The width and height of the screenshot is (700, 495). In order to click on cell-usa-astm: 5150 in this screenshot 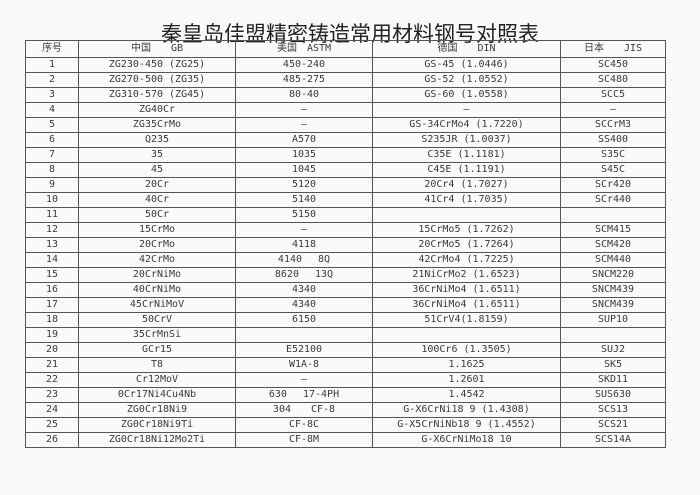, I will do `click(304, 215)`.